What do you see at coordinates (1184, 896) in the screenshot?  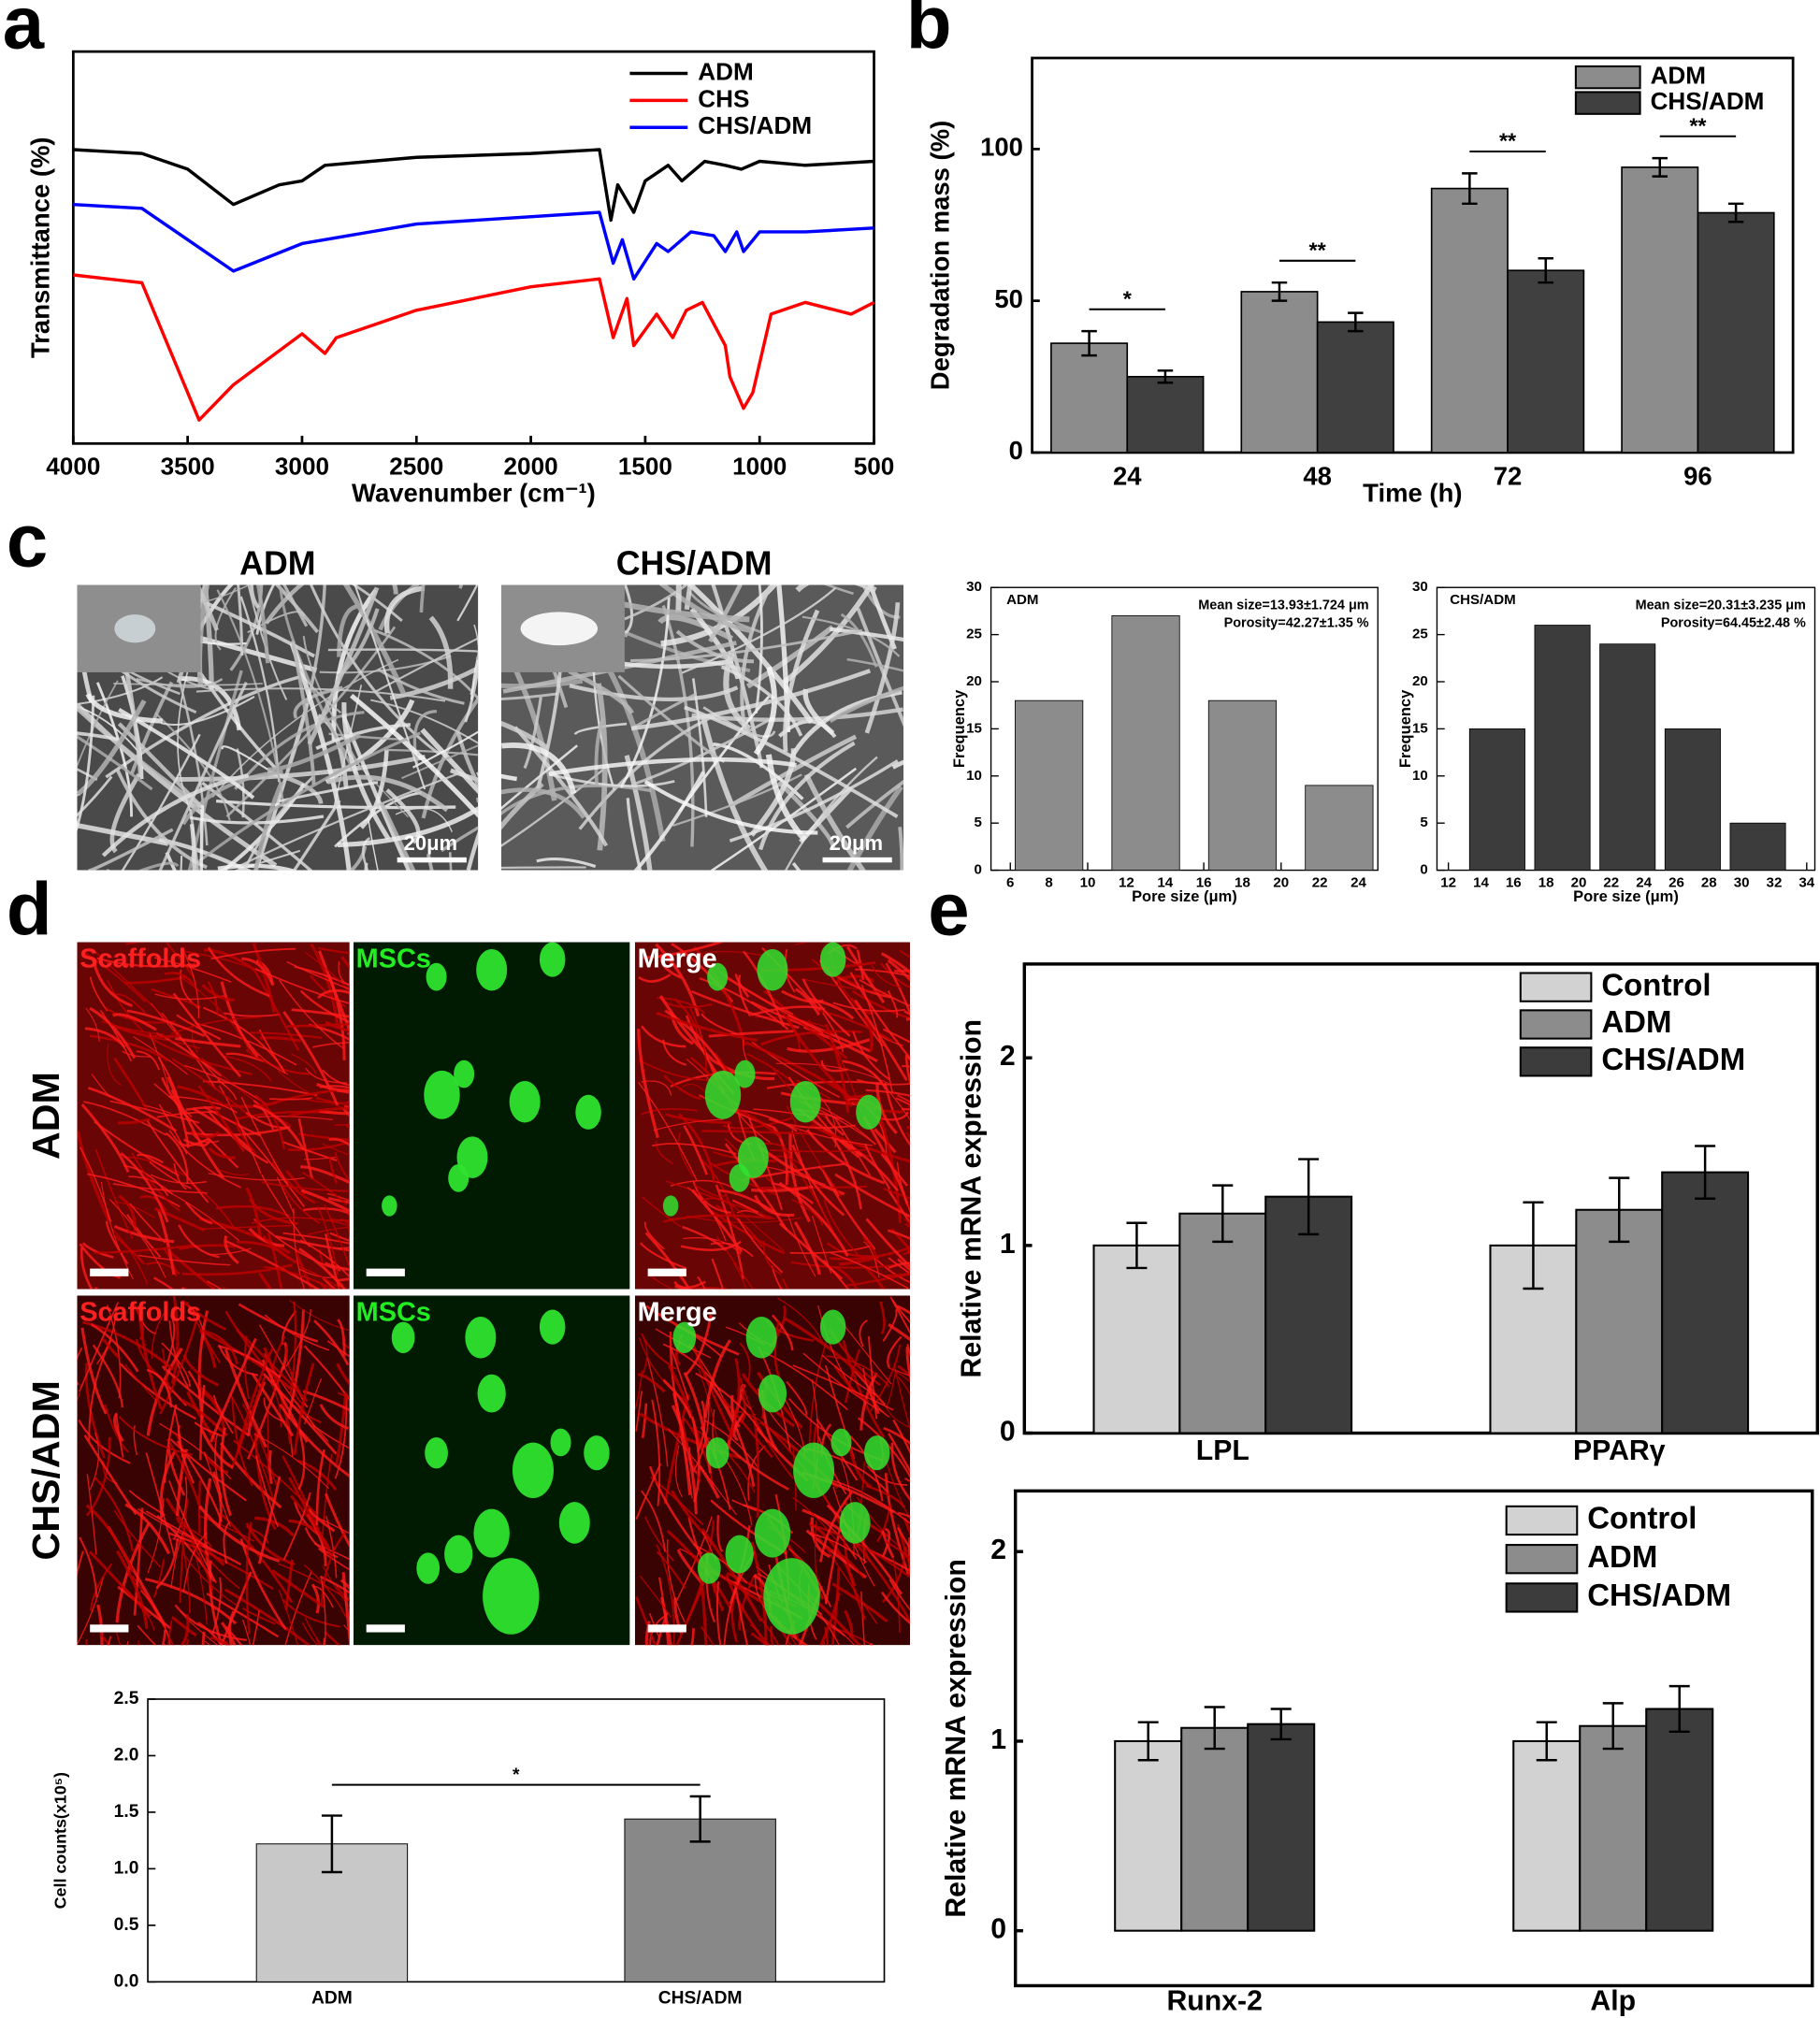 I see `x-axis-label: Pore size (μm)` at bounding box center [1184, 896].